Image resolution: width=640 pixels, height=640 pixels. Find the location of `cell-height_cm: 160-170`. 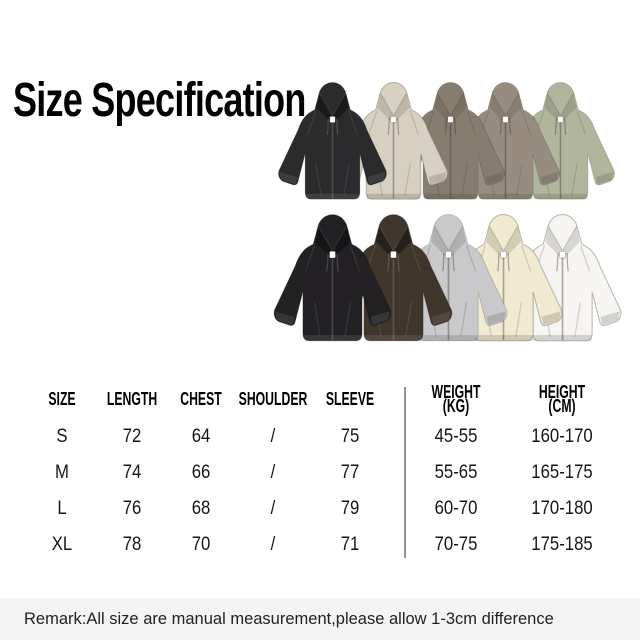

cell-height_cm: 160-170 is located at coordinates (562, 436).